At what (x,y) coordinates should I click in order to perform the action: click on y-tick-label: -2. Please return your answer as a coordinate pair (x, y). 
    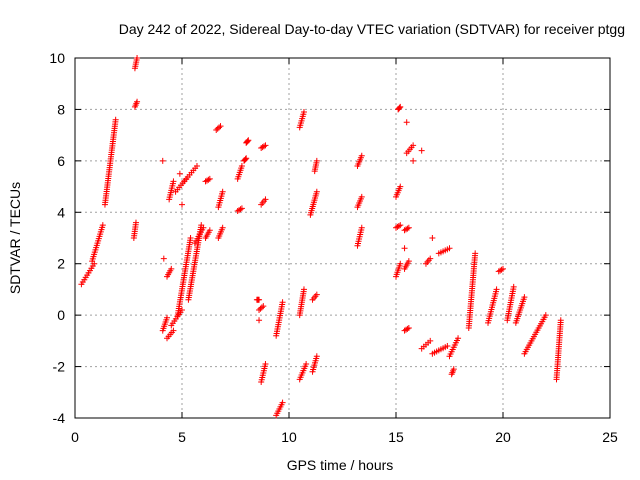
    Looking at the image, I should click on (59, 367).